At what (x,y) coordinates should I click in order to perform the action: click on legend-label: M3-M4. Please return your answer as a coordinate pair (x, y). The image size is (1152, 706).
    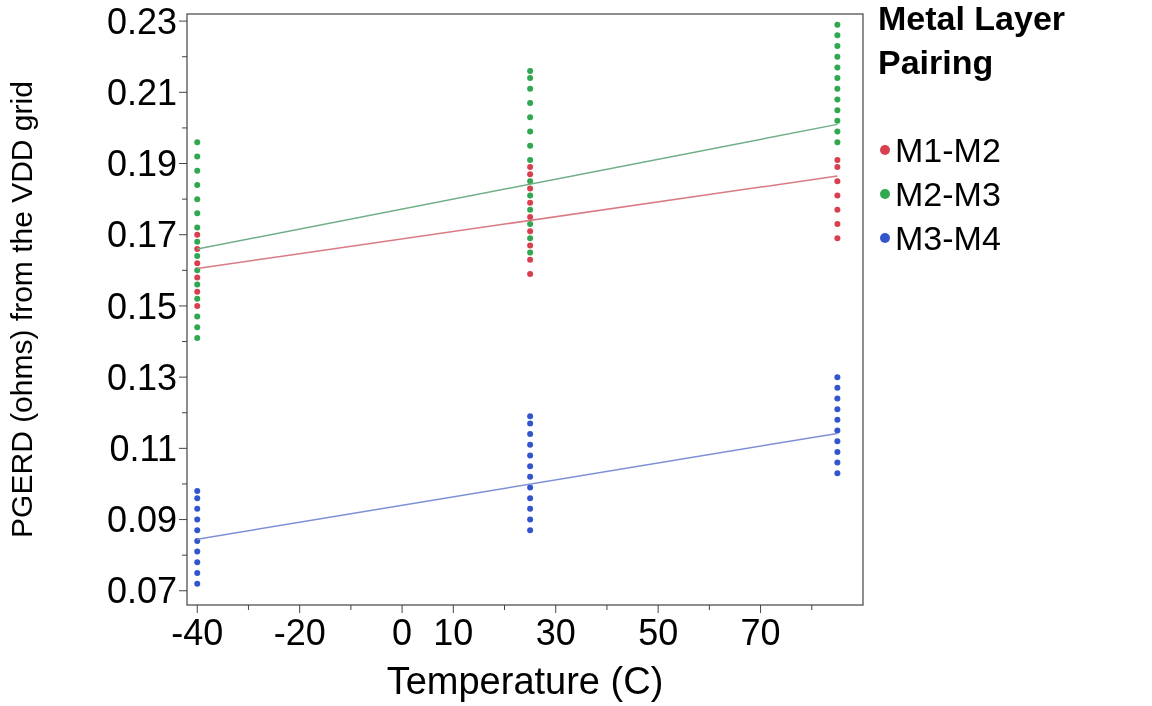
    Looking at the image, I should click on (948, 237).